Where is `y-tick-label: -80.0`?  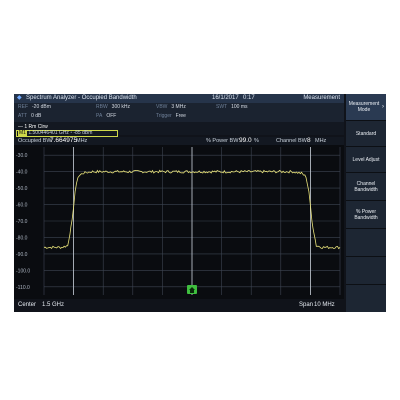 y-tick-label: -80.0 is located at coordinates (22, 238).